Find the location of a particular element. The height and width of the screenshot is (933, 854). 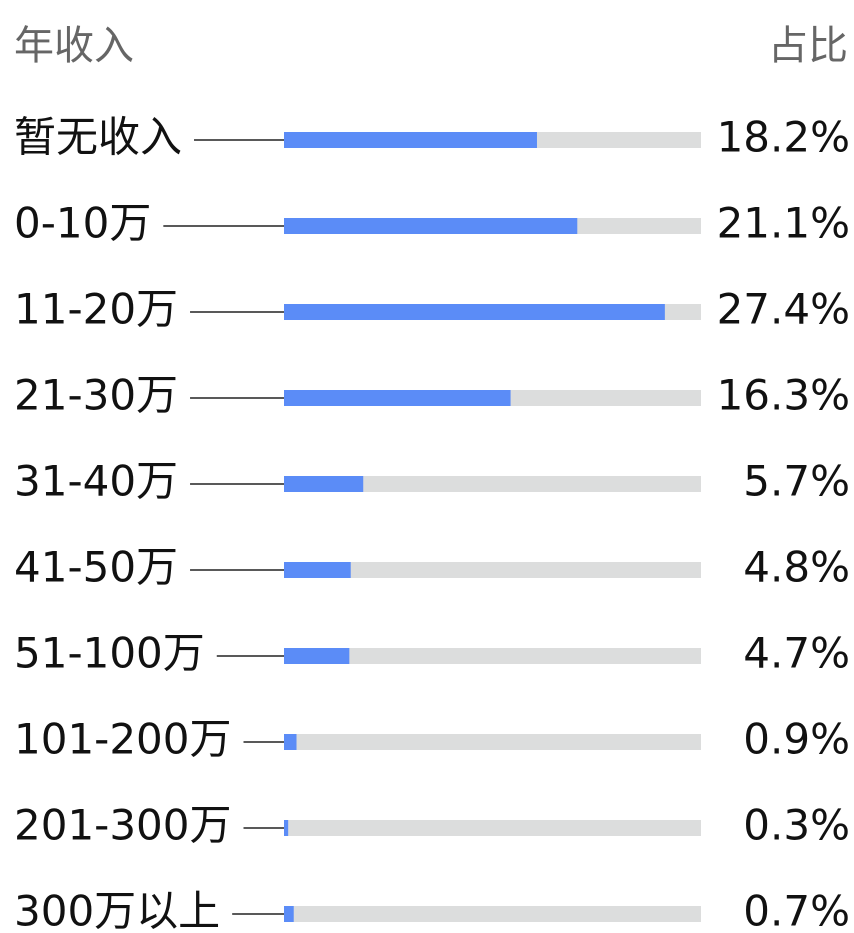

value-label: 5.7% is located at coordinates (796, 481).